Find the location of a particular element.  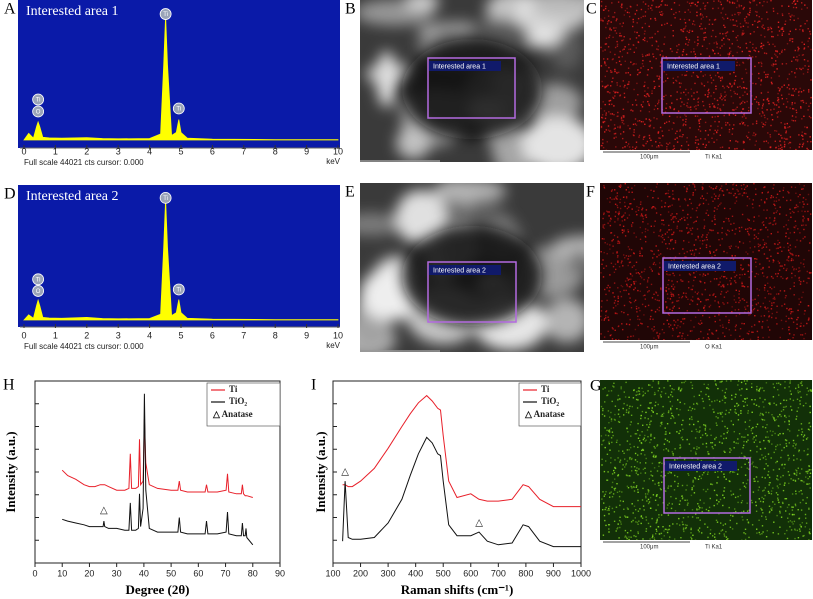

x-tick-label: 200 is located at coordinates (360, 573).